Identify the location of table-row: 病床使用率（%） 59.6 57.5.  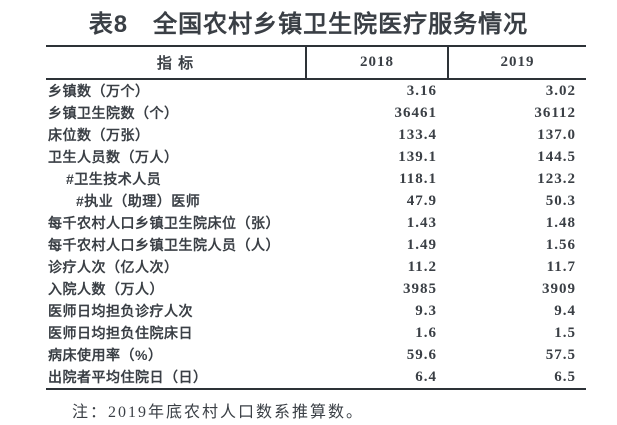
(316, 355).